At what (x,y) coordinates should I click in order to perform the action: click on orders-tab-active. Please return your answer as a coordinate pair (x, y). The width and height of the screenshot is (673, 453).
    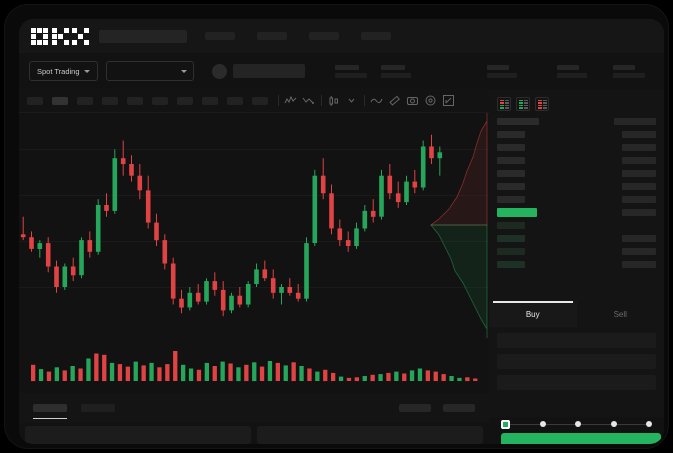
    Looking at the image, I should click on (50, 411).